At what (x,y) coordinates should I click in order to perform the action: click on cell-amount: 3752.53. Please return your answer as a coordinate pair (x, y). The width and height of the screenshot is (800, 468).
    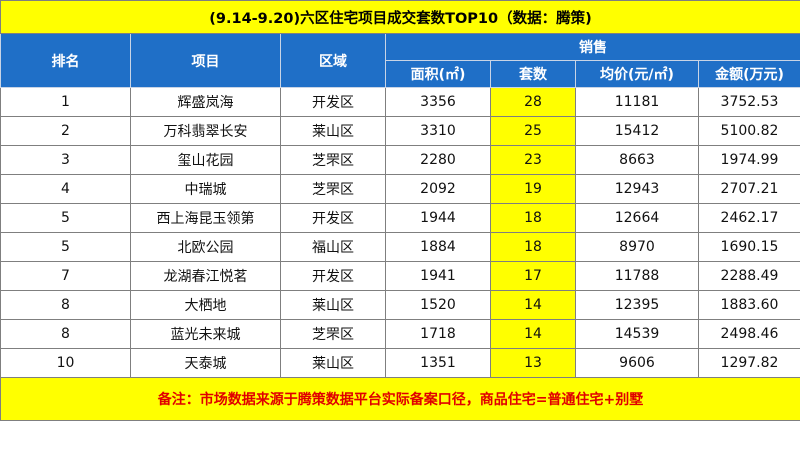
    Looking at the image, I should click on (748, 102).